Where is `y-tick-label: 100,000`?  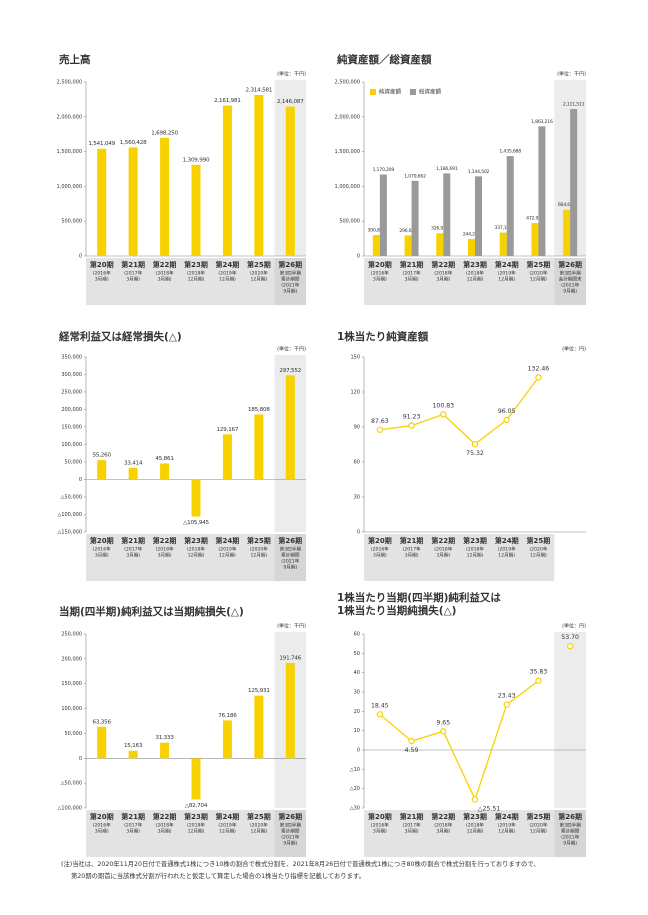
y-tick-label: 100,000 is located at coordinates (71, 445).